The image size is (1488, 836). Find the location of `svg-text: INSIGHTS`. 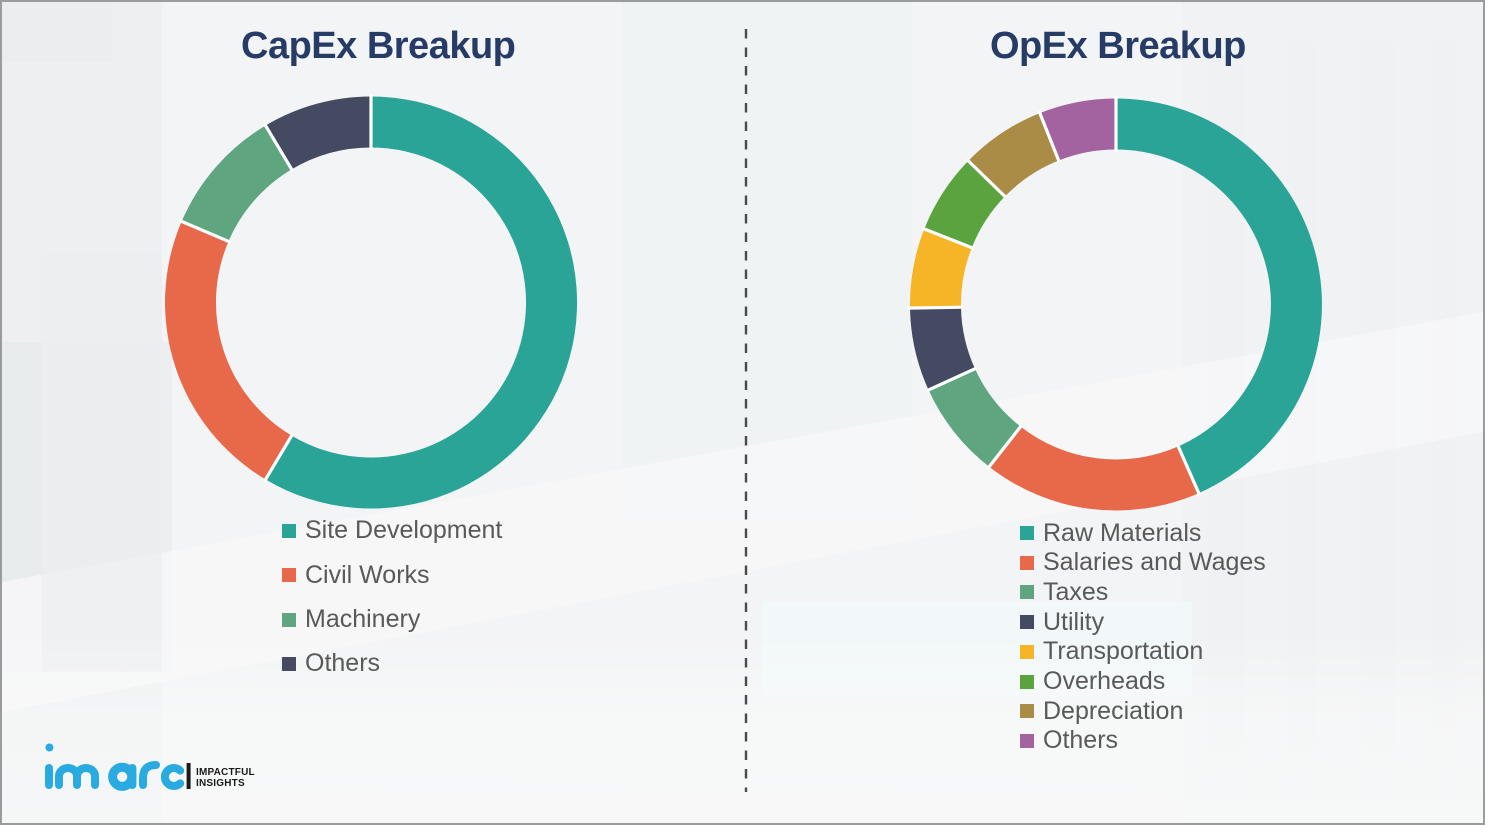

svg-text: INSIGHTS is located at coordinates (220, 783).